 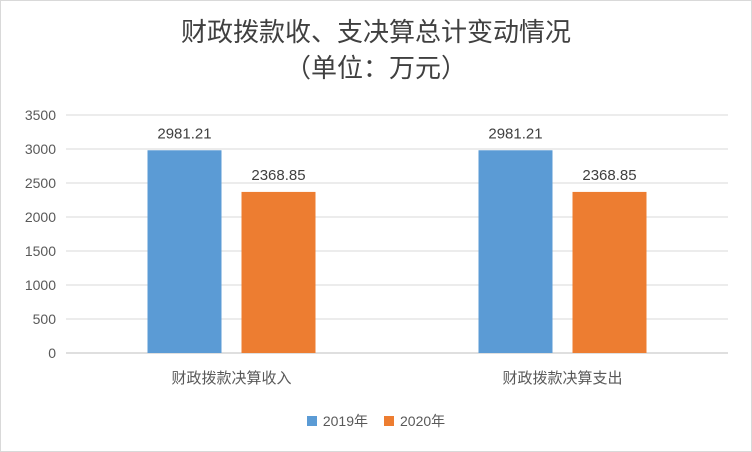 What do you see at coordinates (40, 115) in the screenshot?
I see `y-tick-label: 3500` at bounding box center [40, 115].